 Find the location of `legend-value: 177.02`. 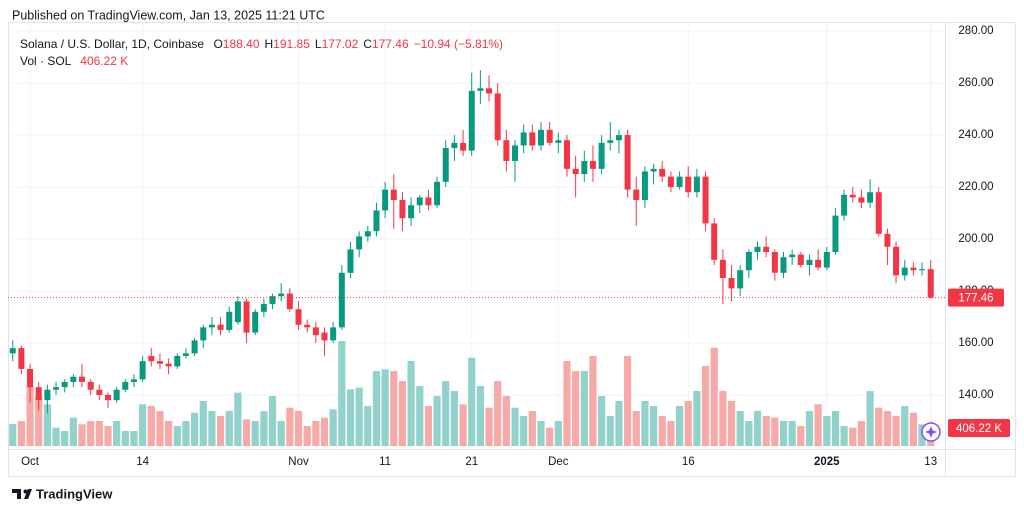

legend-value: 177.02 is located at coordinates (340, 44).